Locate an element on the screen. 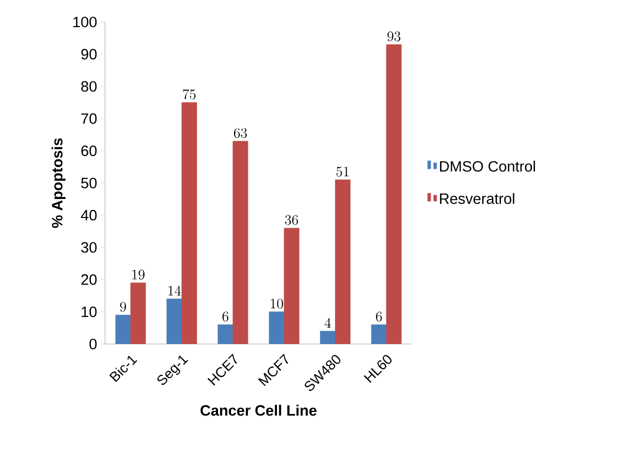 This screenshot has width=626, height=476. y-tick-label: 50 is located at coordinates (89, 183).